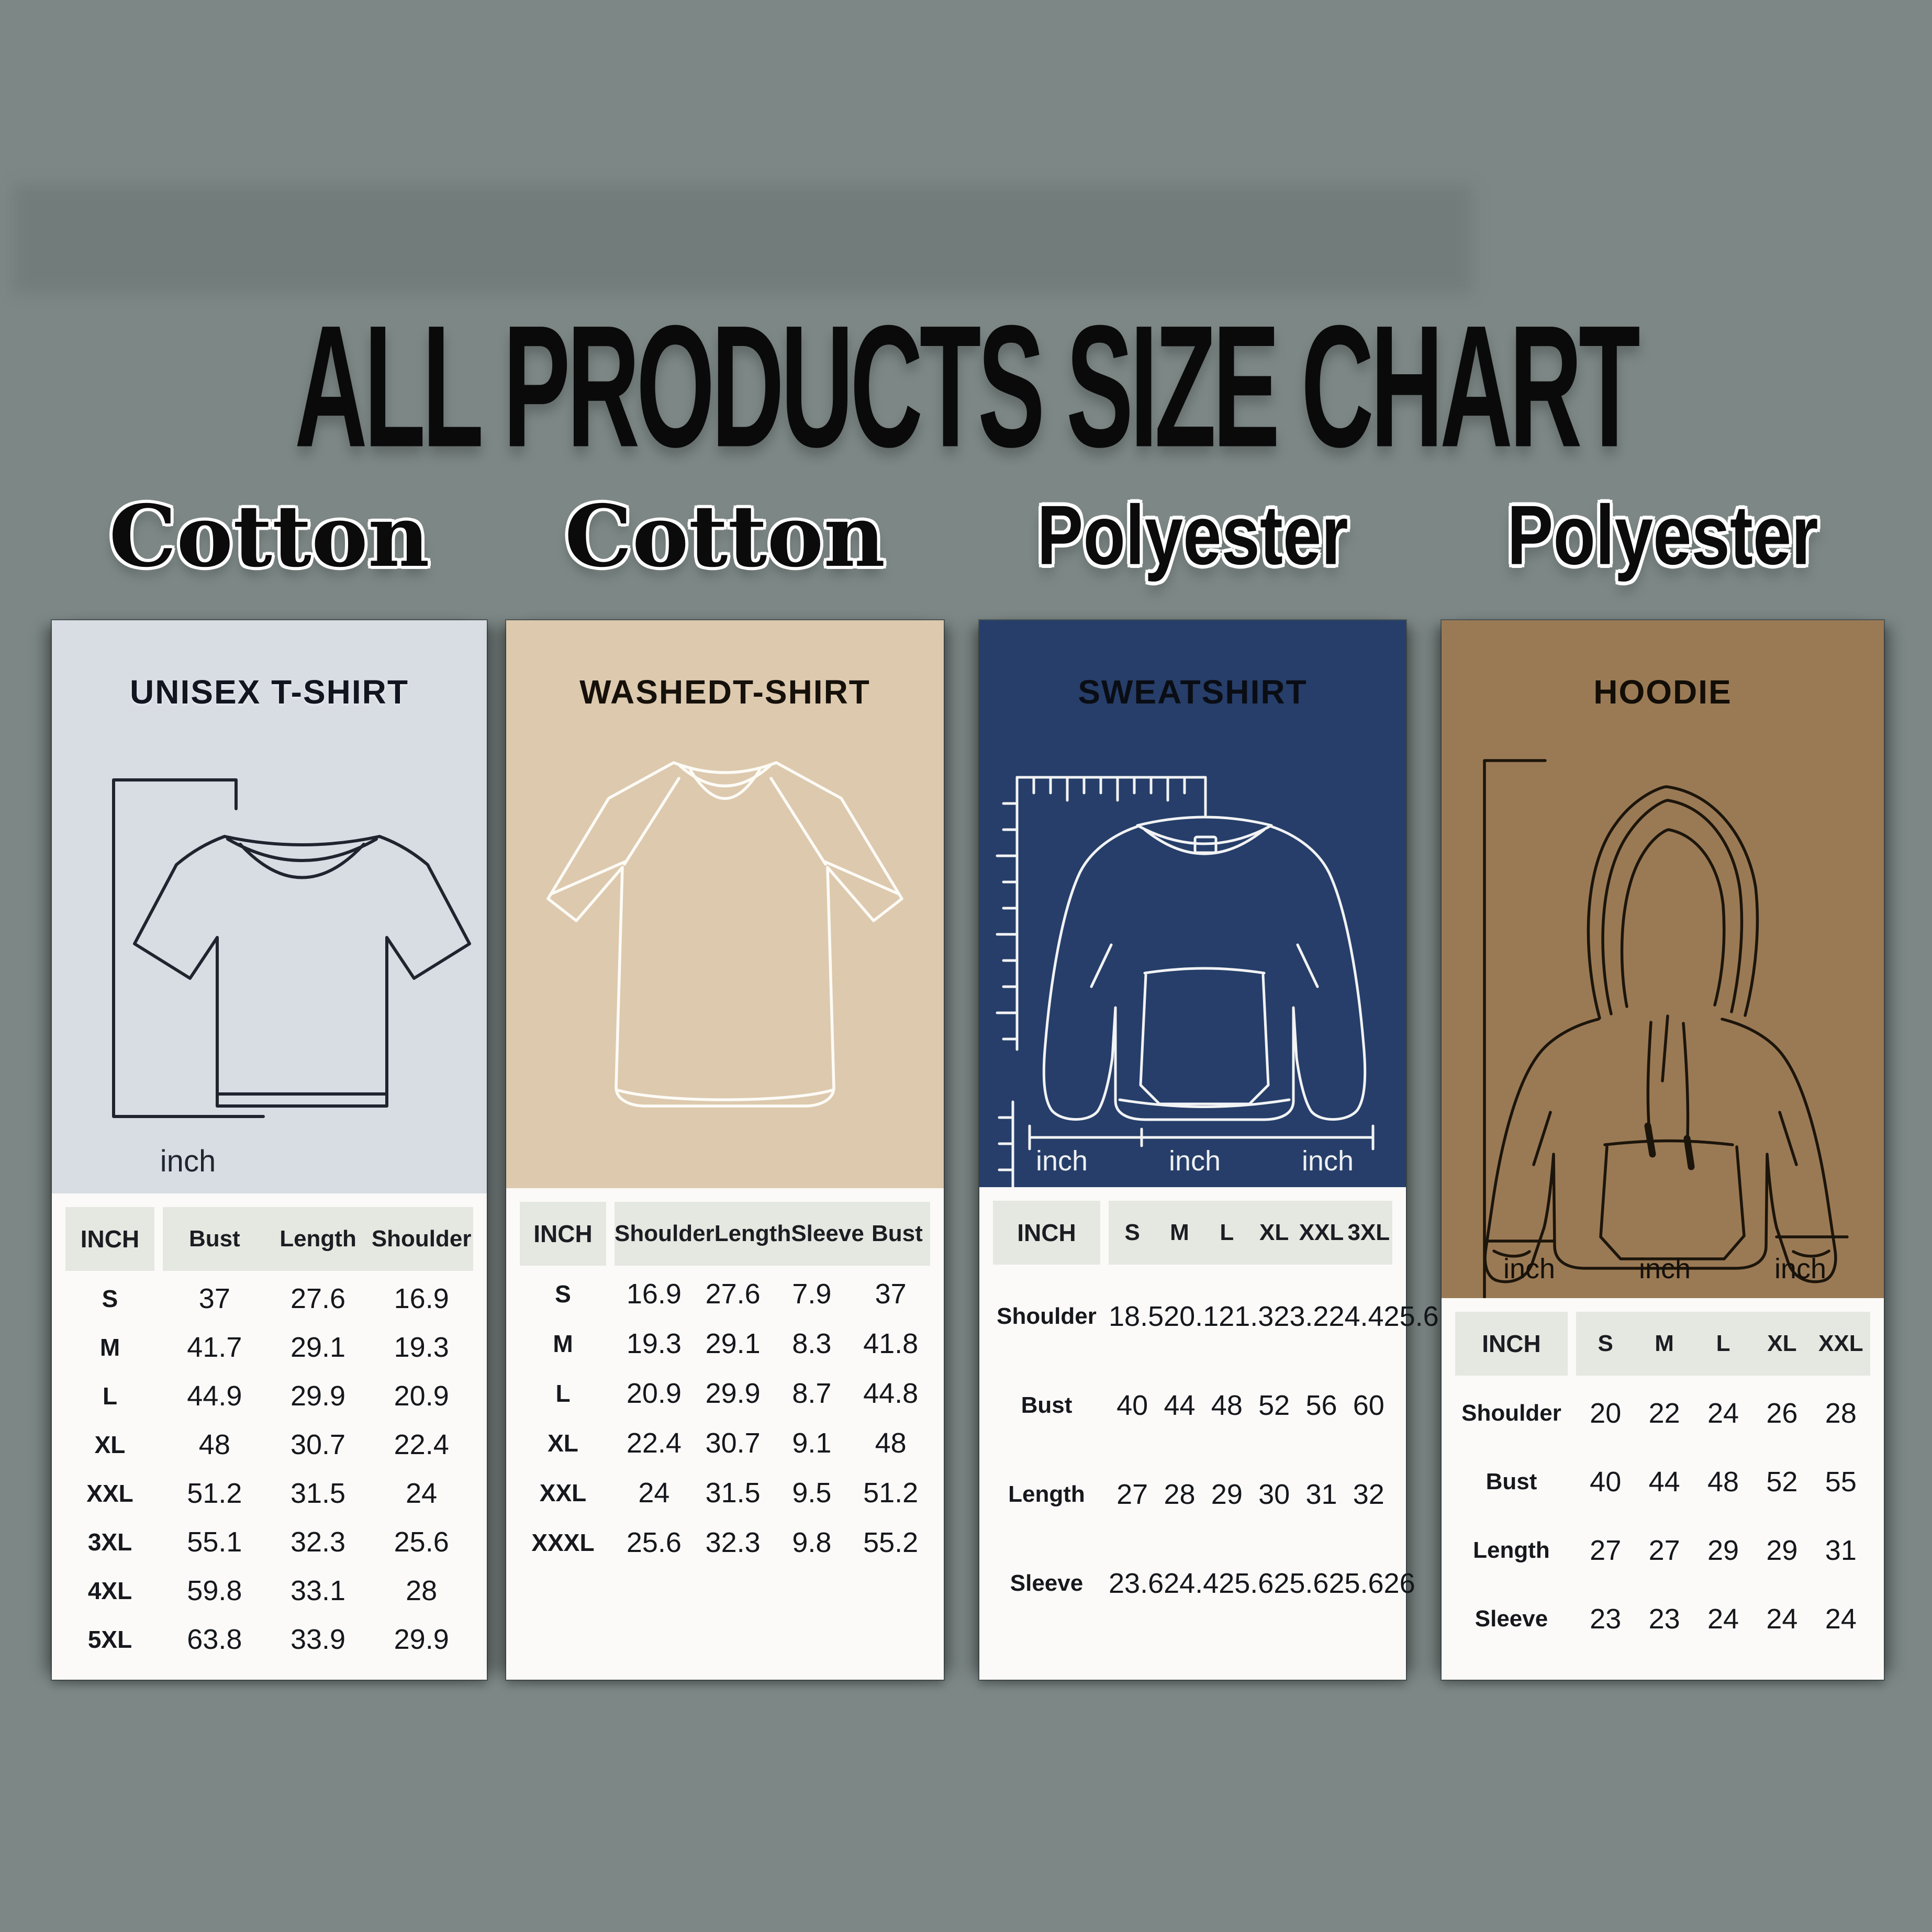 The height and width of the screenshot is (1932, 1932). What do you see at coordinates (1399, 1583) in the screenshot?
I see `value-cell: 26` at bounding box center [1399, 1583].